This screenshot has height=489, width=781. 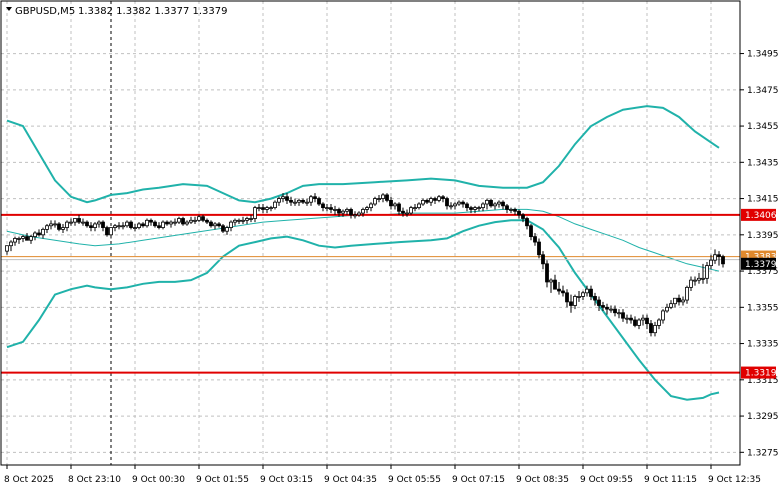 What do you see at coordinates (763, 417) in the screenshot?
I see `y-tick-label: 1.3295` at bounding box center [763, 417].